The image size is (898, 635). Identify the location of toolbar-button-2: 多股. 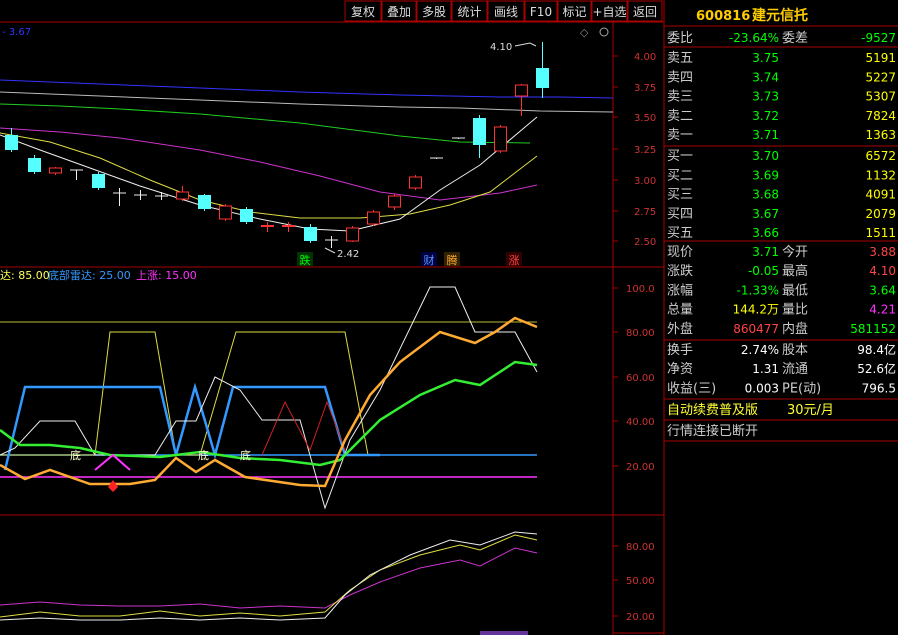
(434, 11).